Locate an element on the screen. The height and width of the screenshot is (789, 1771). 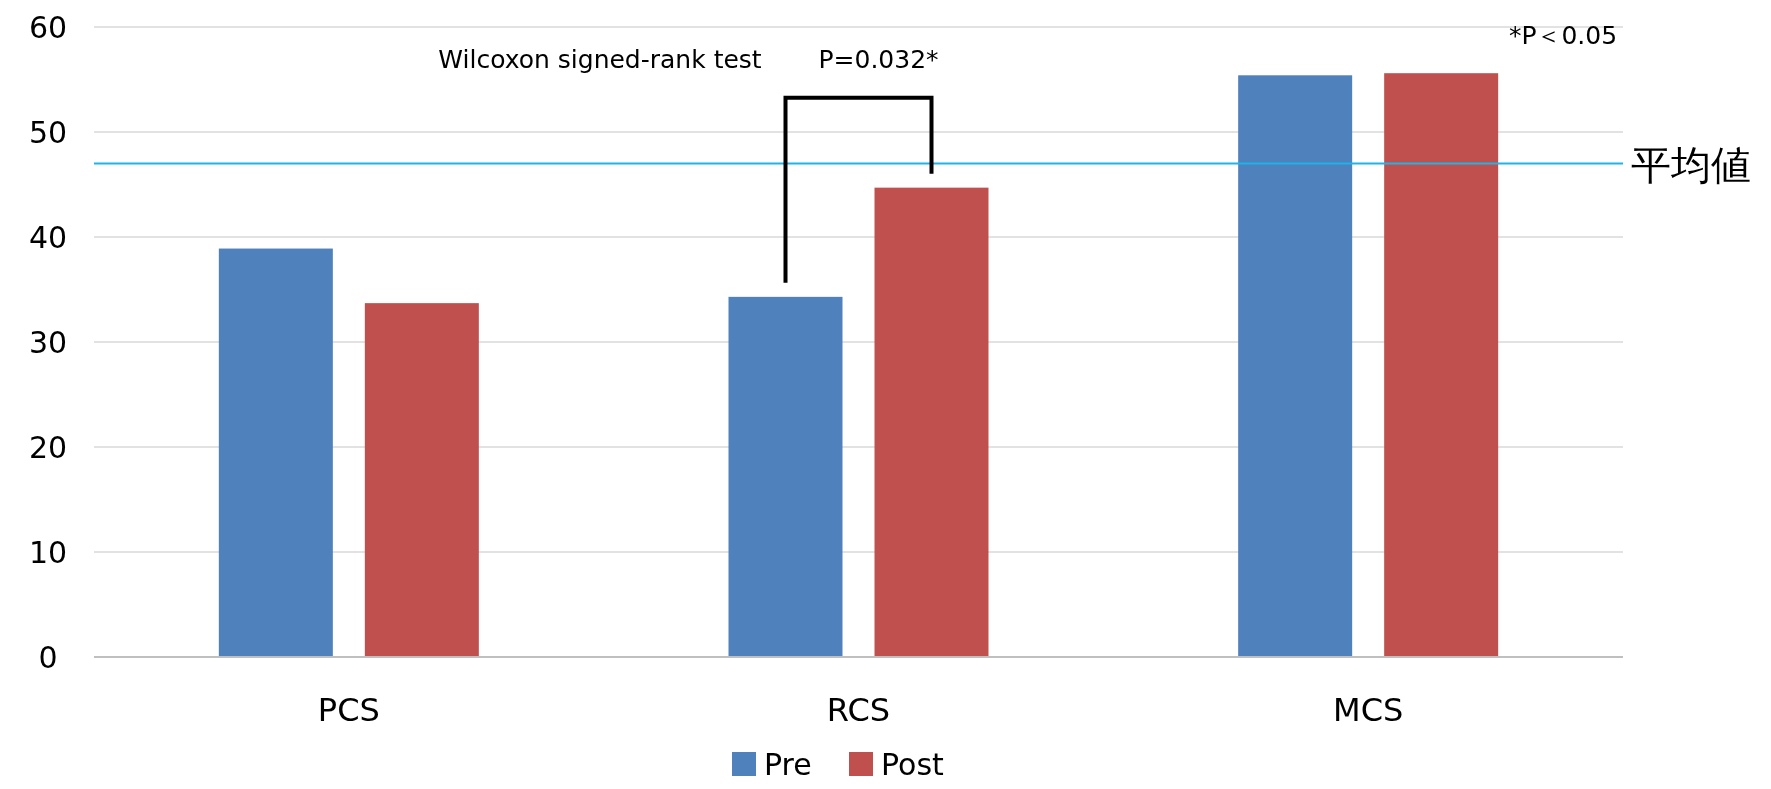
y-tick-label: 60 is located at coordinates (48, 27).